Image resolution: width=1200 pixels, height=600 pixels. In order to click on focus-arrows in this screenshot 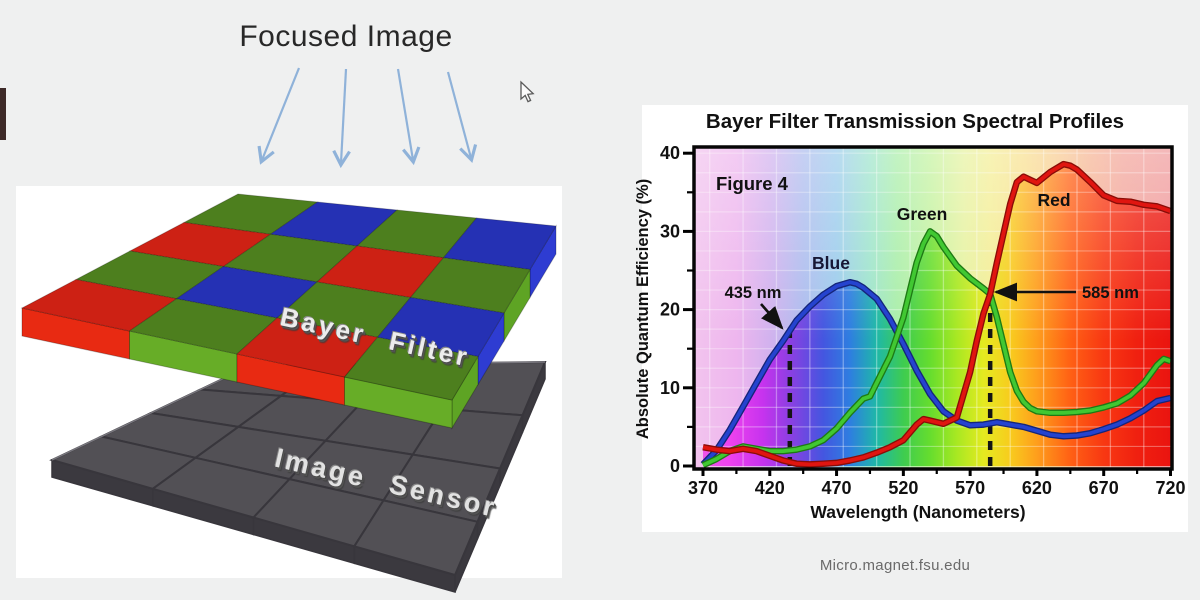, I will do `click(367, 118)`.